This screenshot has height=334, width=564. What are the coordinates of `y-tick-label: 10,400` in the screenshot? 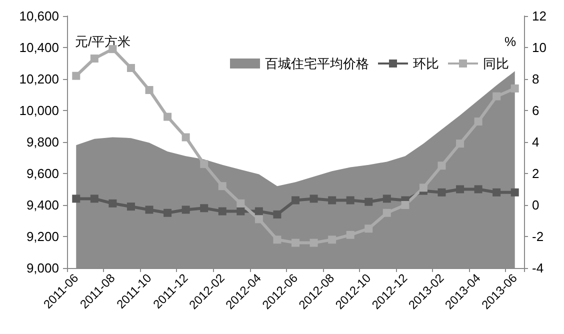 It's located at (39, 47).